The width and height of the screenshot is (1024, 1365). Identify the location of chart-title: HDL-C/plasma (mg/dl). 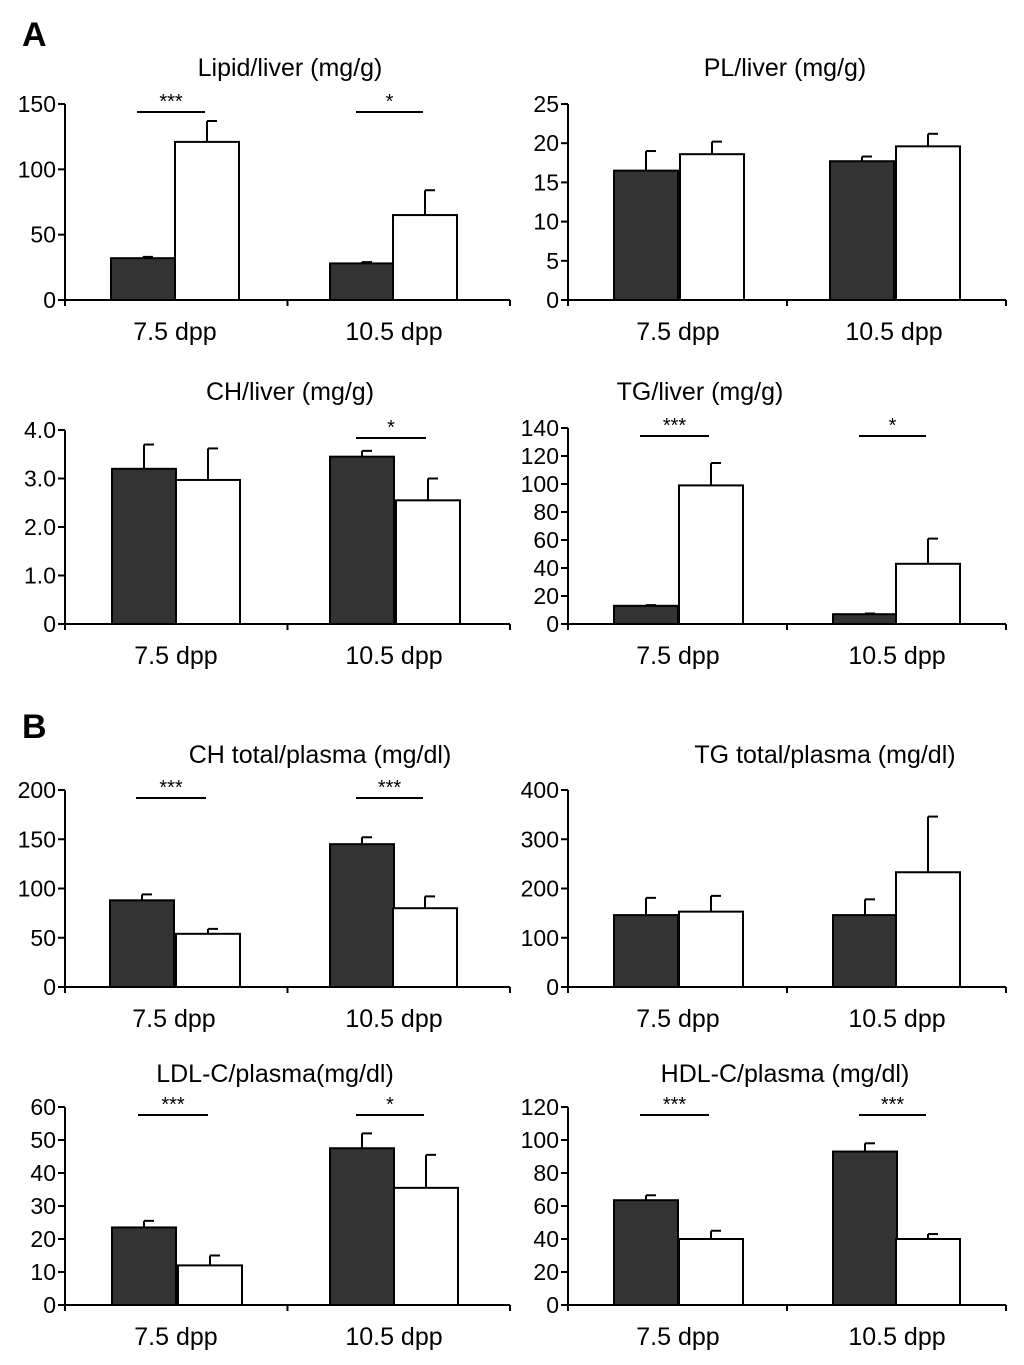
(785, 1074).